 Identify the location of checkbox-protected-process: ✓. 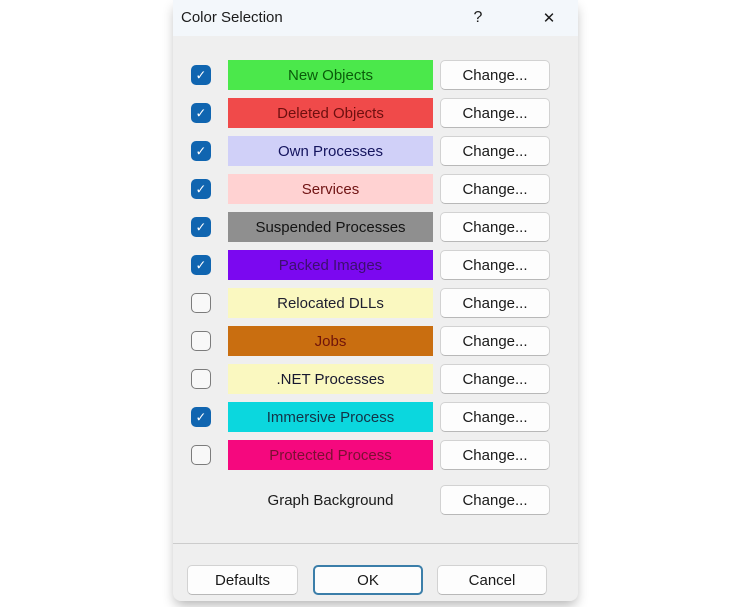
(201, 455).